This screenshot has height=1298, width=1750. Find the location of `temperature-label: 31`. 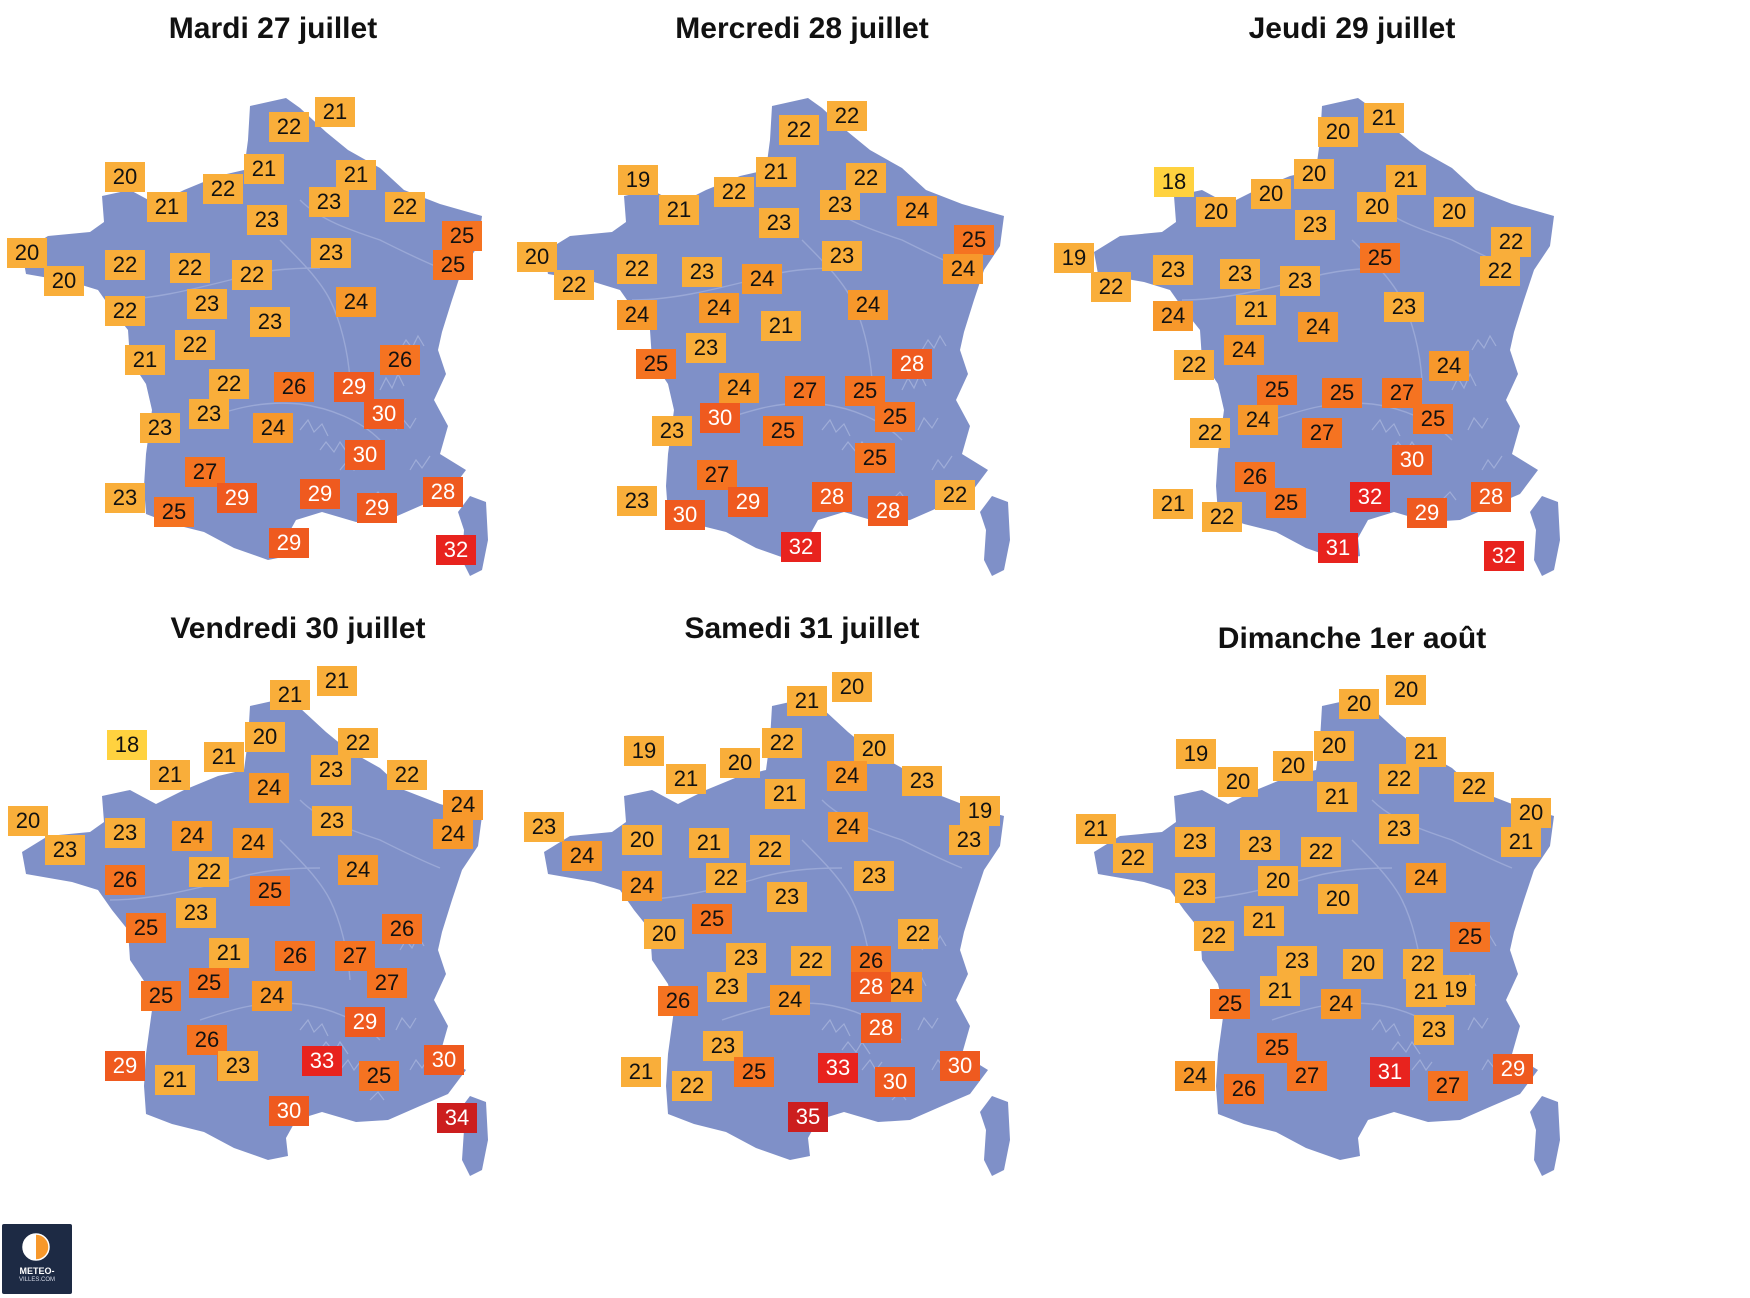

temperature-label: 31 is located at coordinates (1390, 1072).